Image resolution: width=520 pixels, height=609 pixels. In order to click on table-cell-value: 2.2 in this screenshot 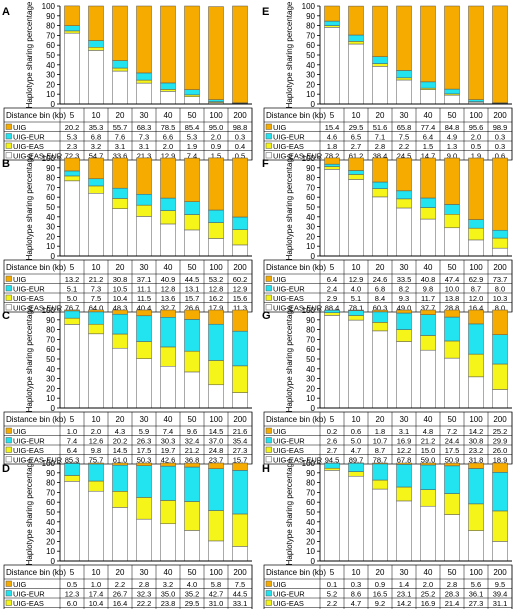, I will do `click(332, 603)`.